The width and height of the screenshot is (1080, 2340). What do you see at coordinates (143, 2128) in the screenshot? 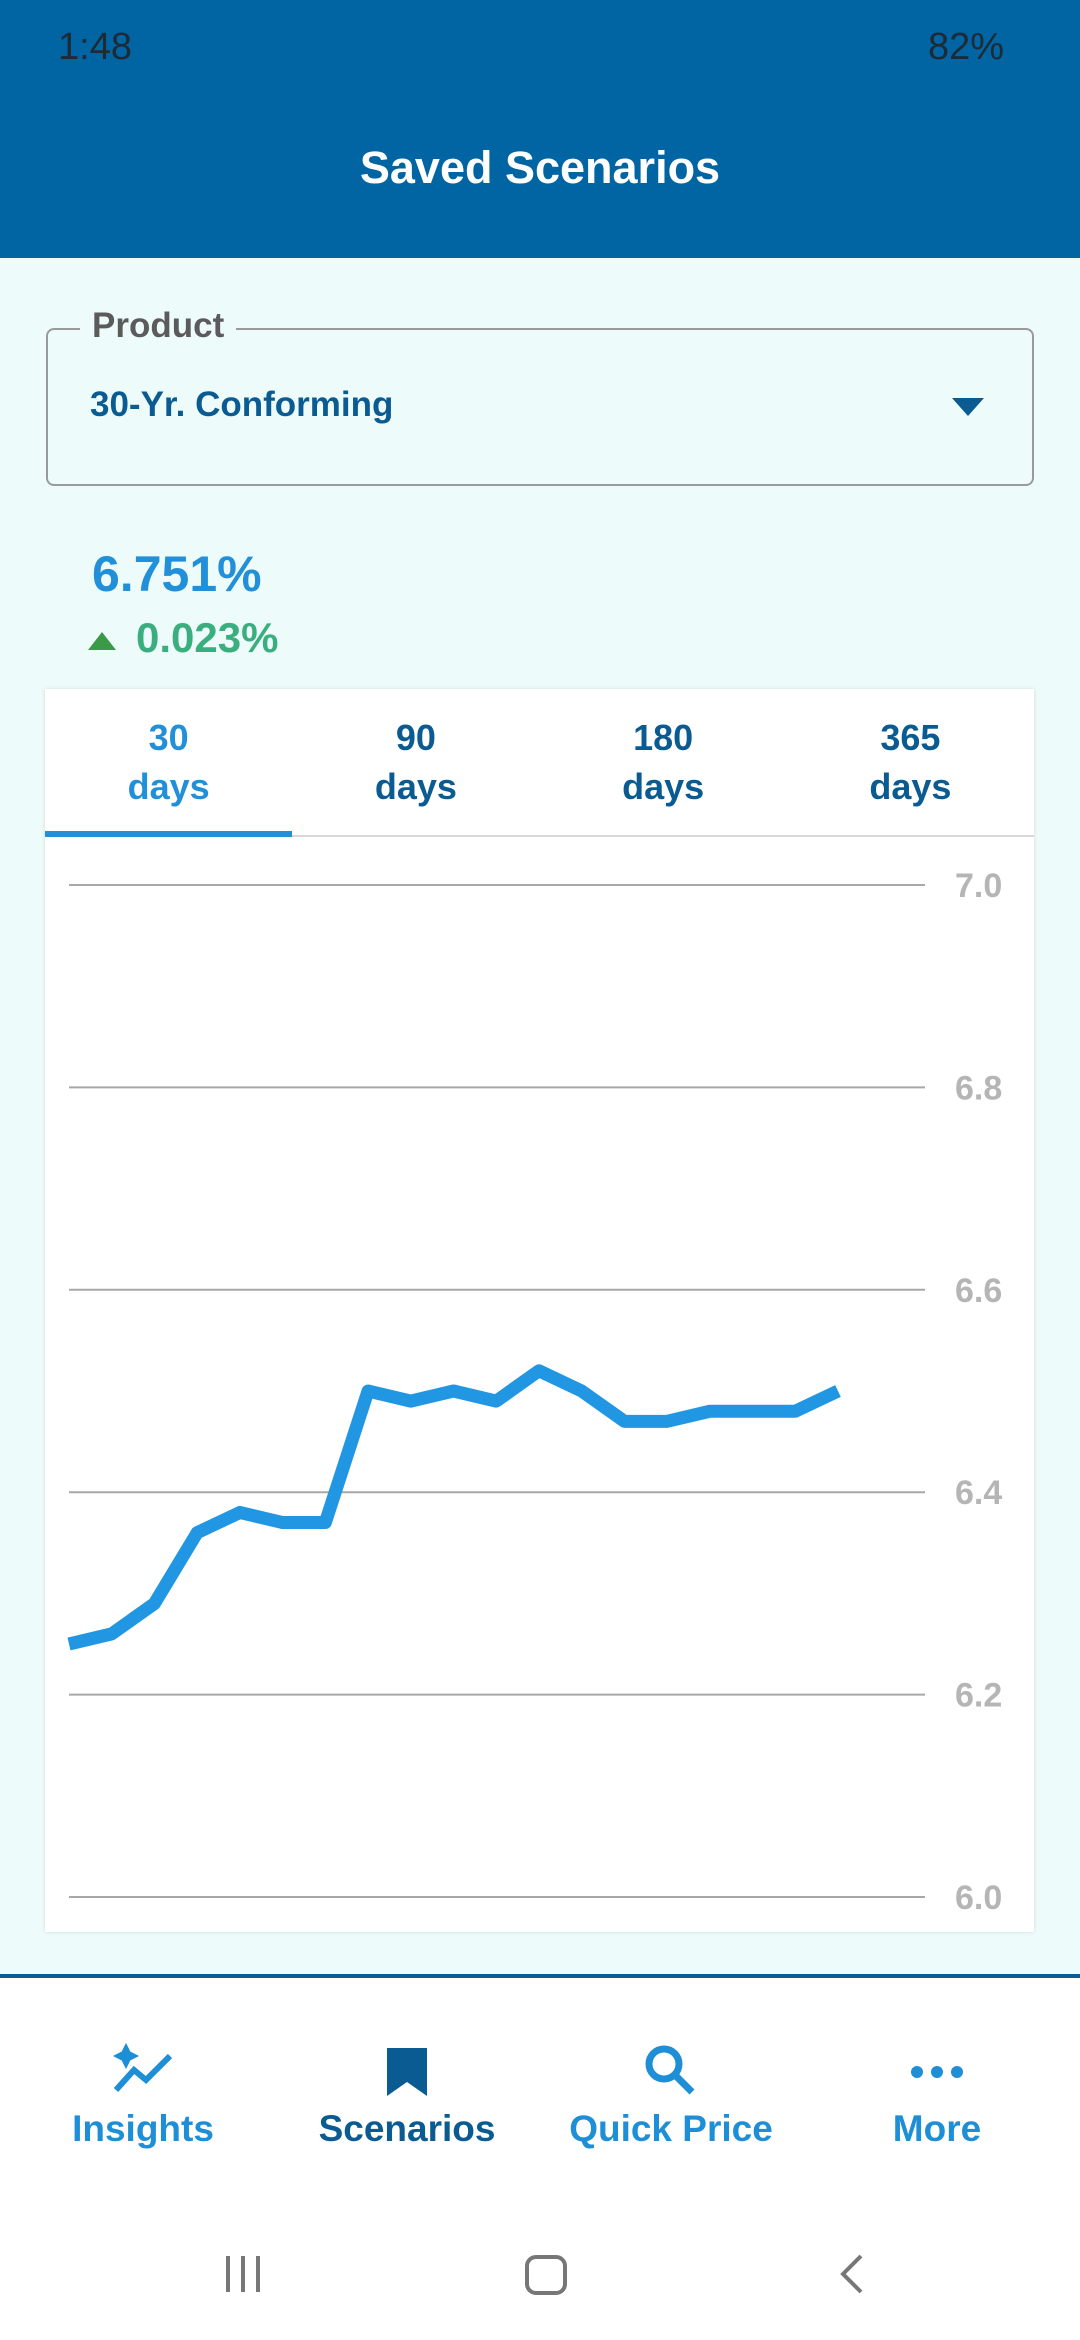
I see `nav-label: Insights` at bounding box center [143, 2128].